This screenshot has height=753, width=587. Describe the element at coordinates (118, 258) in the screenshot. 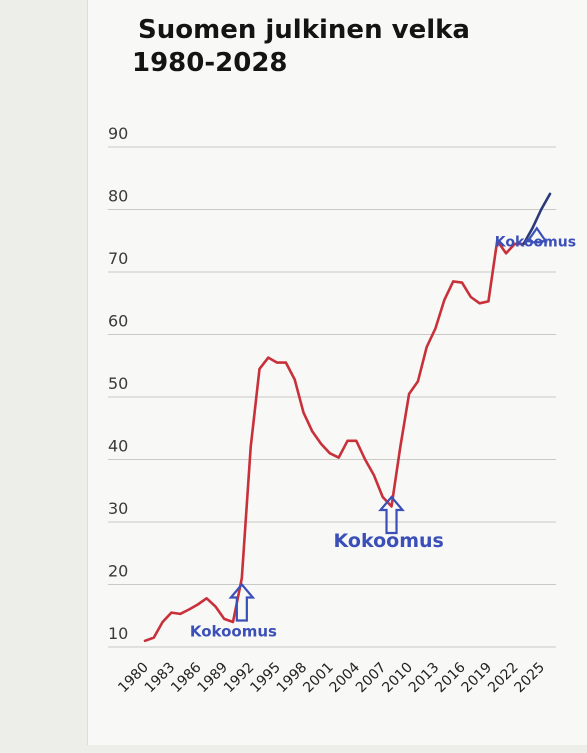

I see `y-tick-label: 70` at that location.